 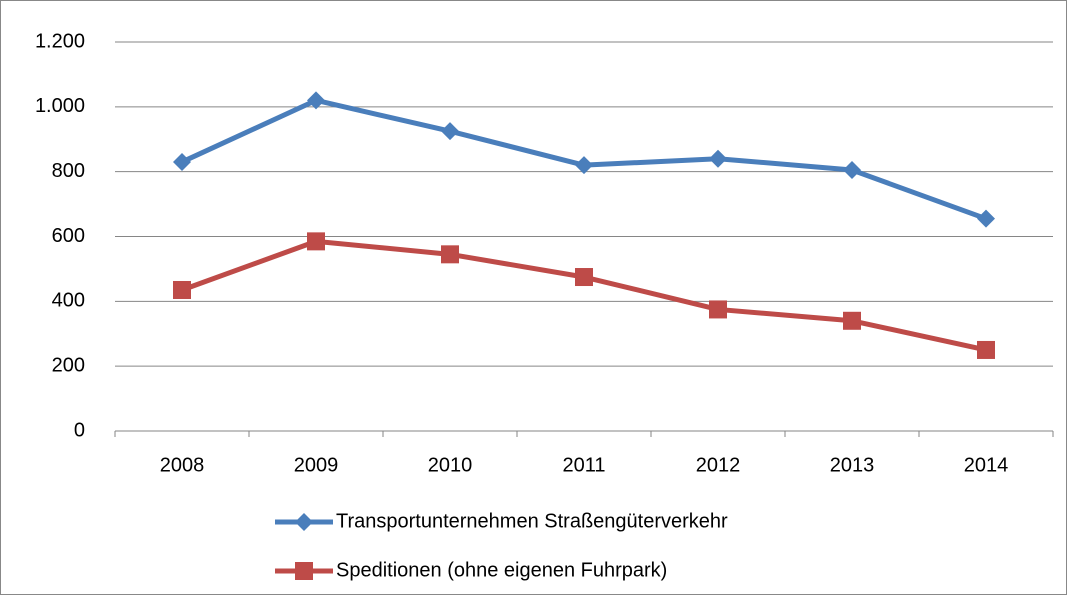 I want to click on x-tick-label: 2012, so click(x=718, y=465).